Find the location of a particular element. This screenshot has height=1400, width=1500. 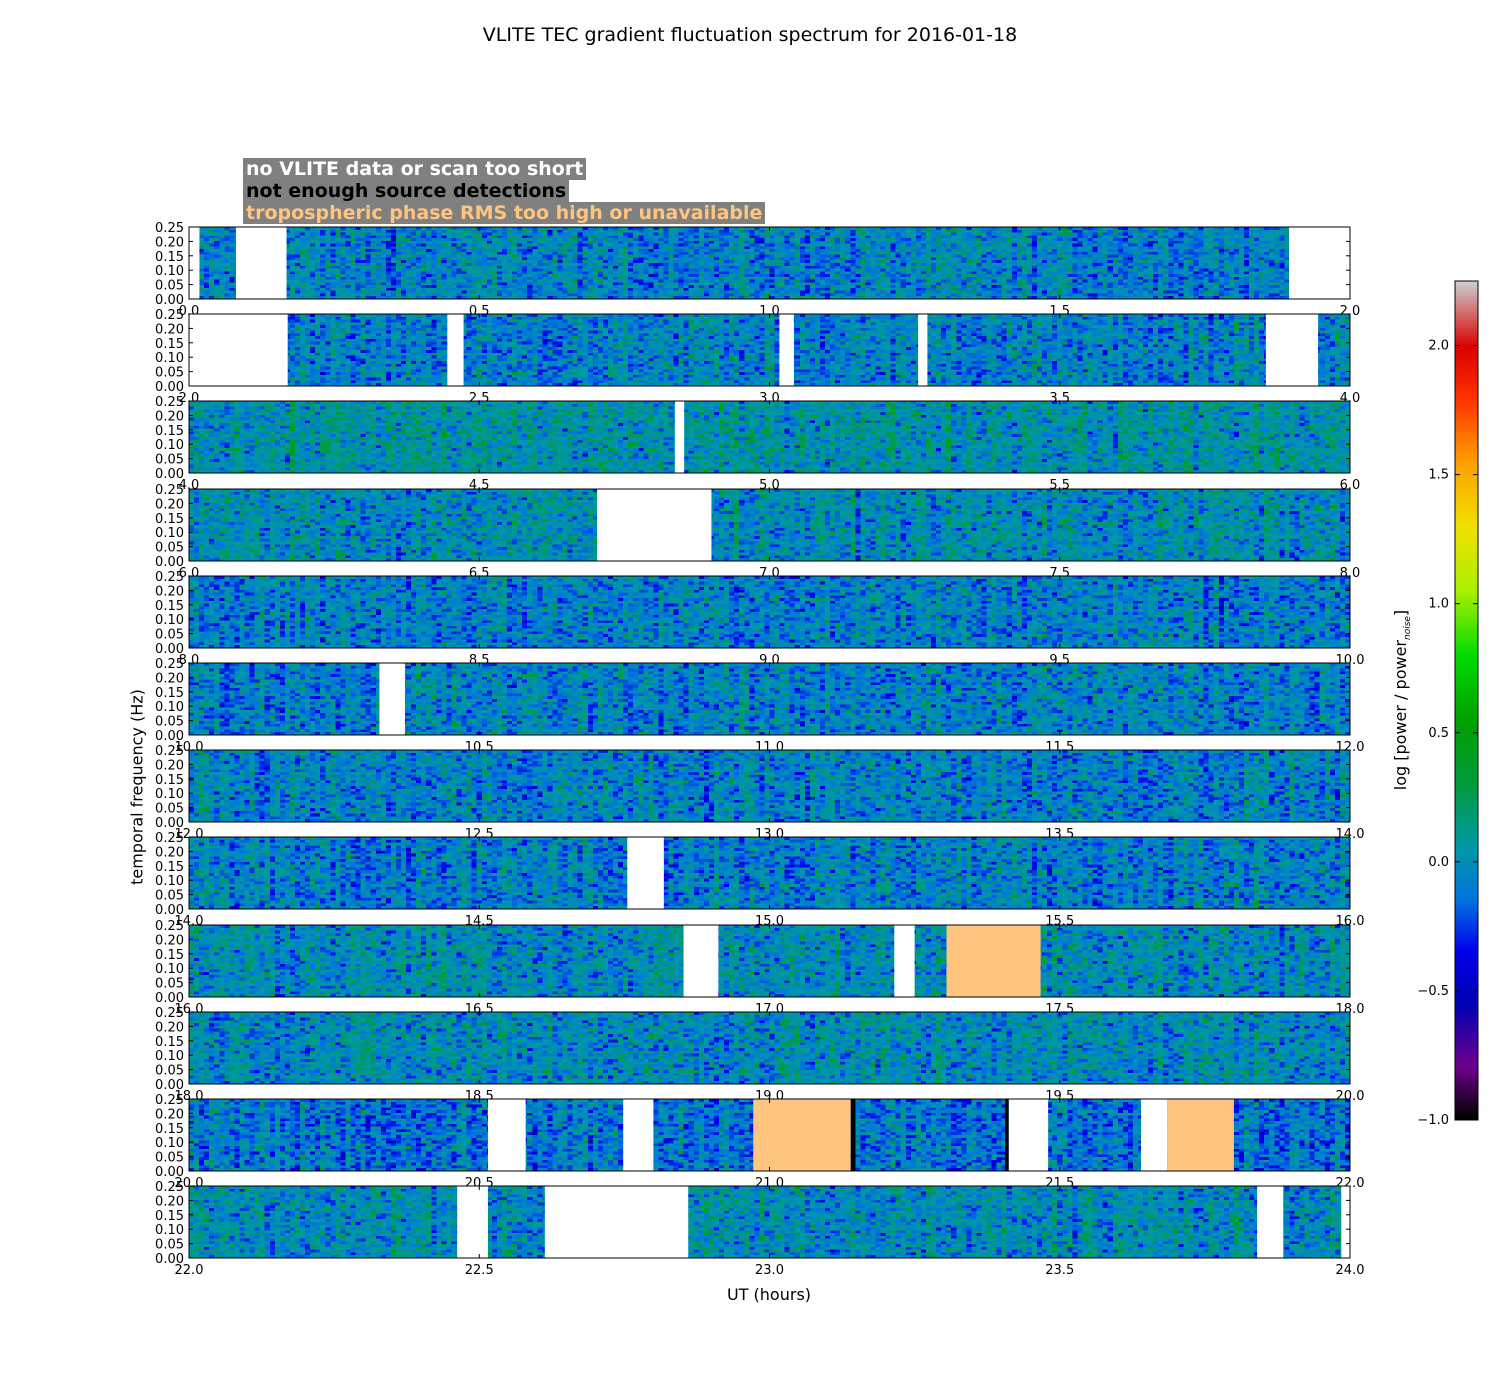

panel-1-ytick-label-3: 0.15 is located at coordinates (169, 344).